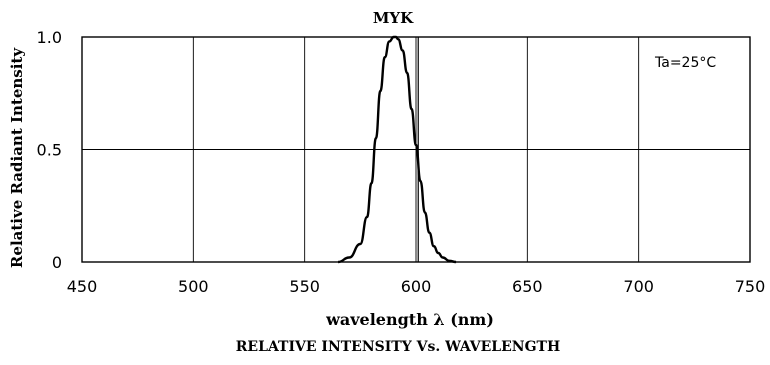  I want to click on x-axis-label: wavelength λ (nm), so click(409, 319).